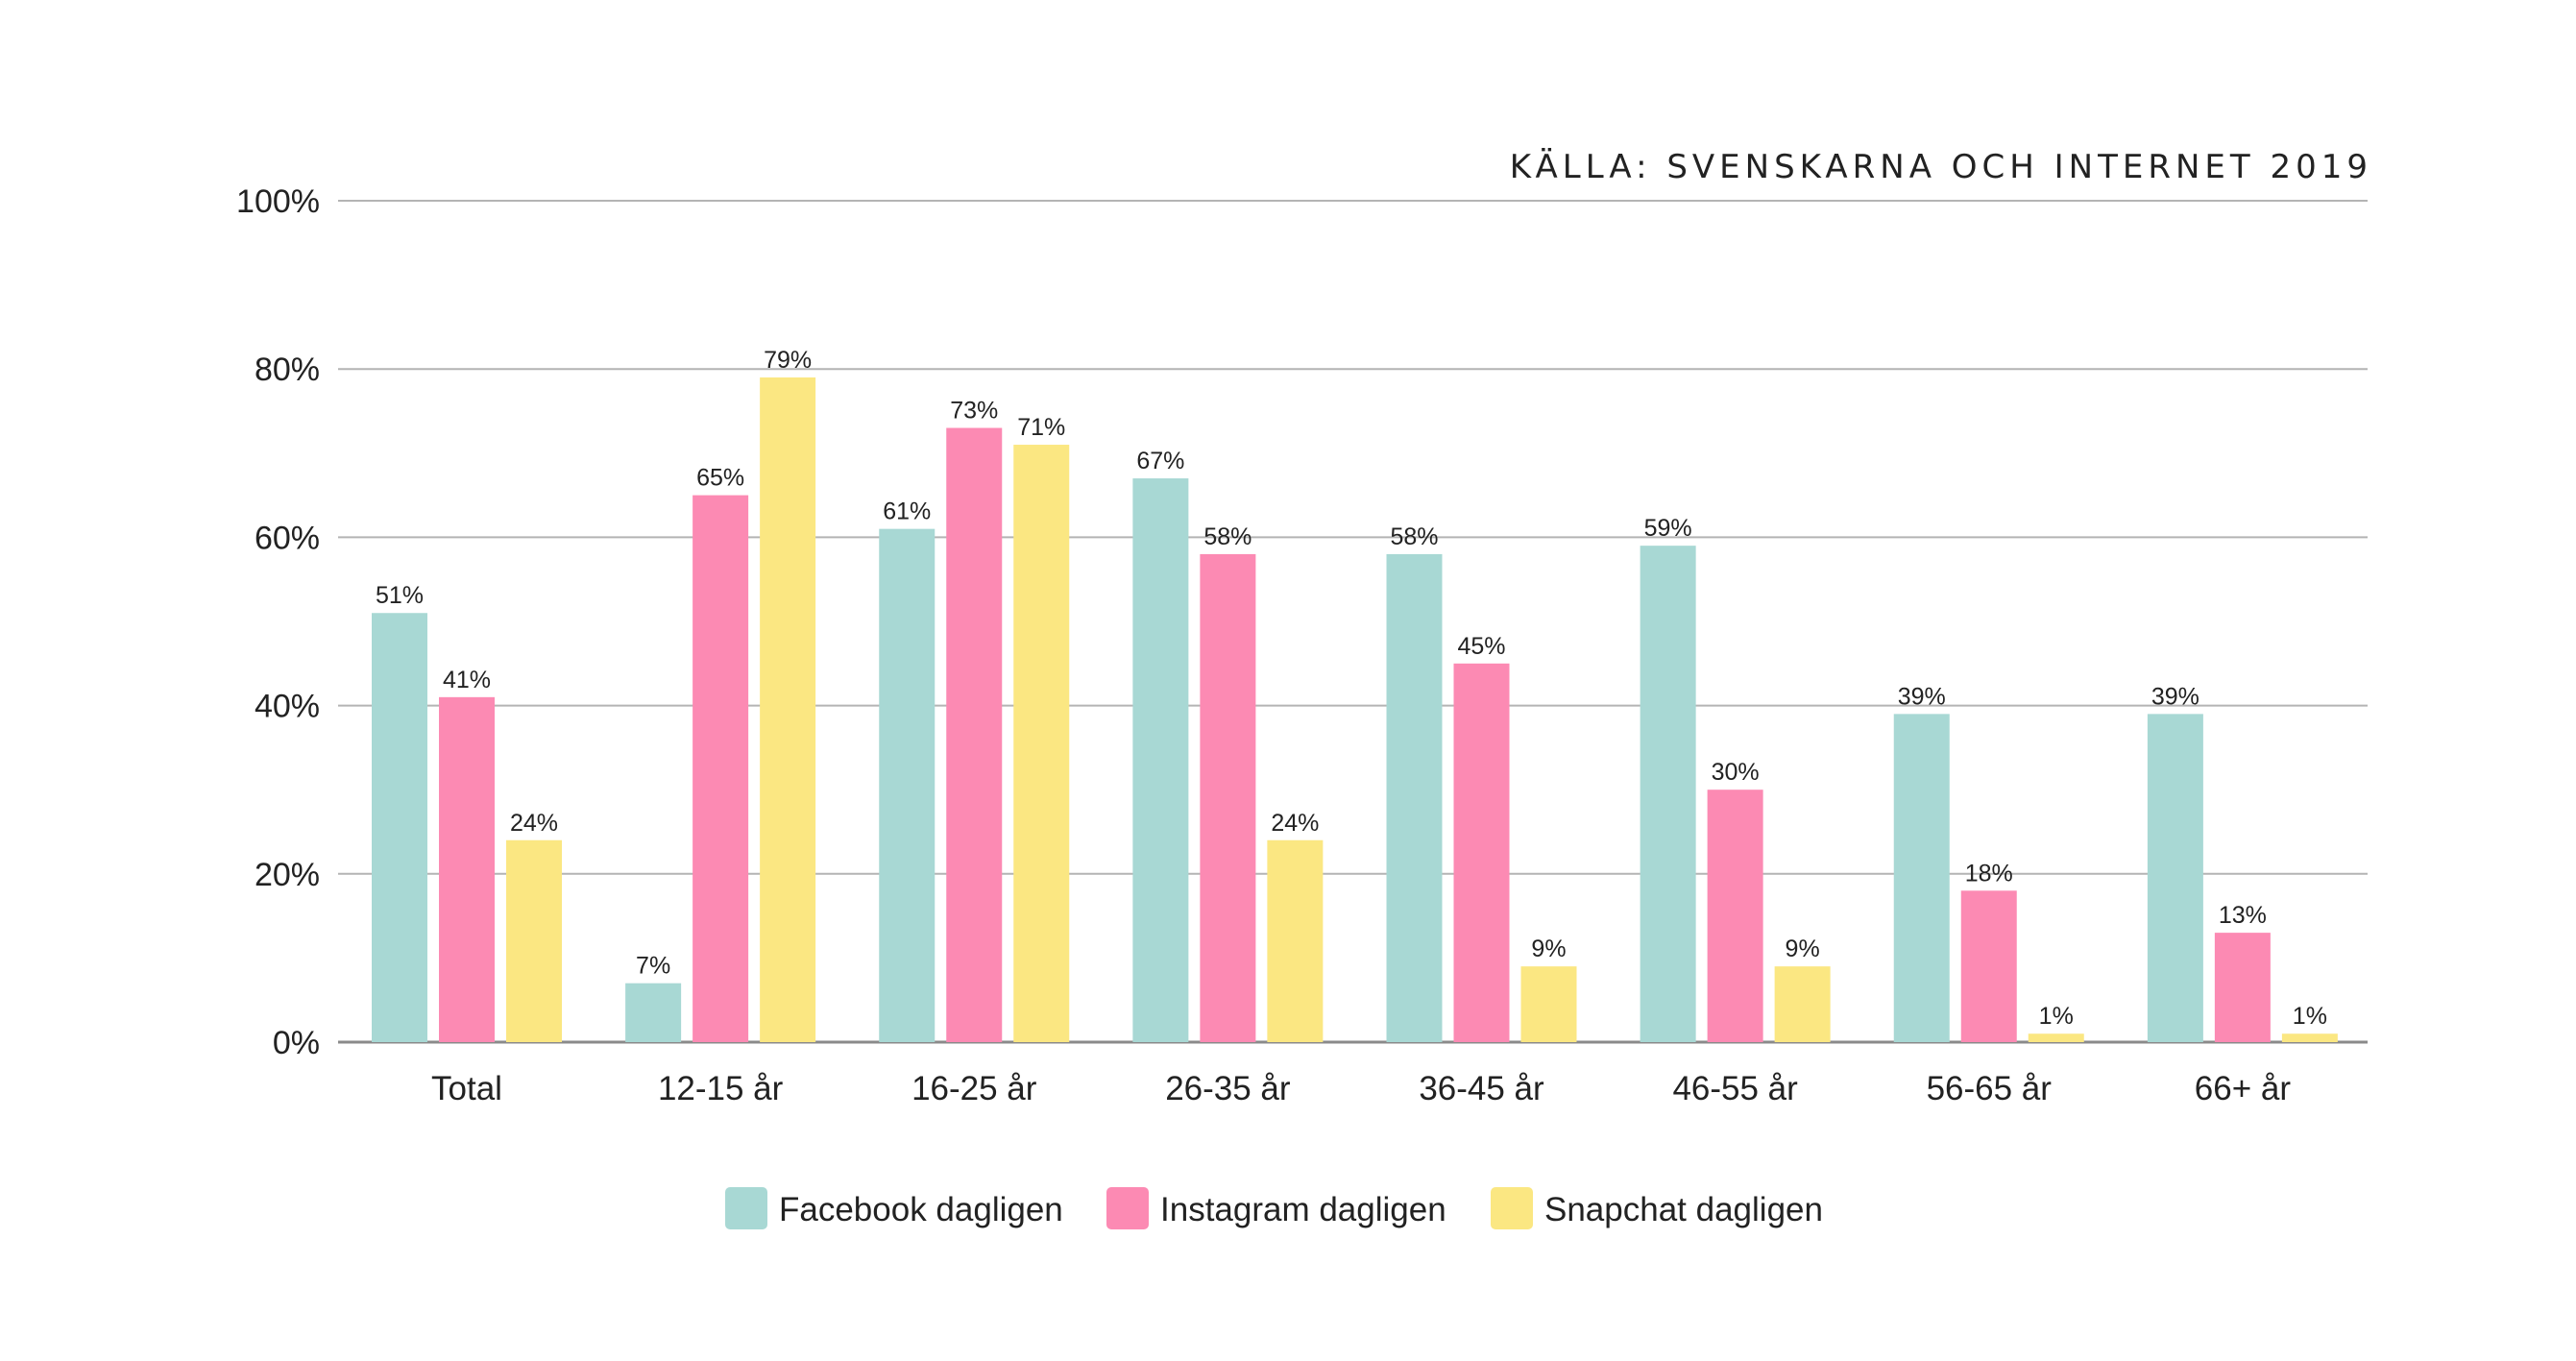  I want to click on x-tick-label: 46-55 år, so click(1735, 1088).